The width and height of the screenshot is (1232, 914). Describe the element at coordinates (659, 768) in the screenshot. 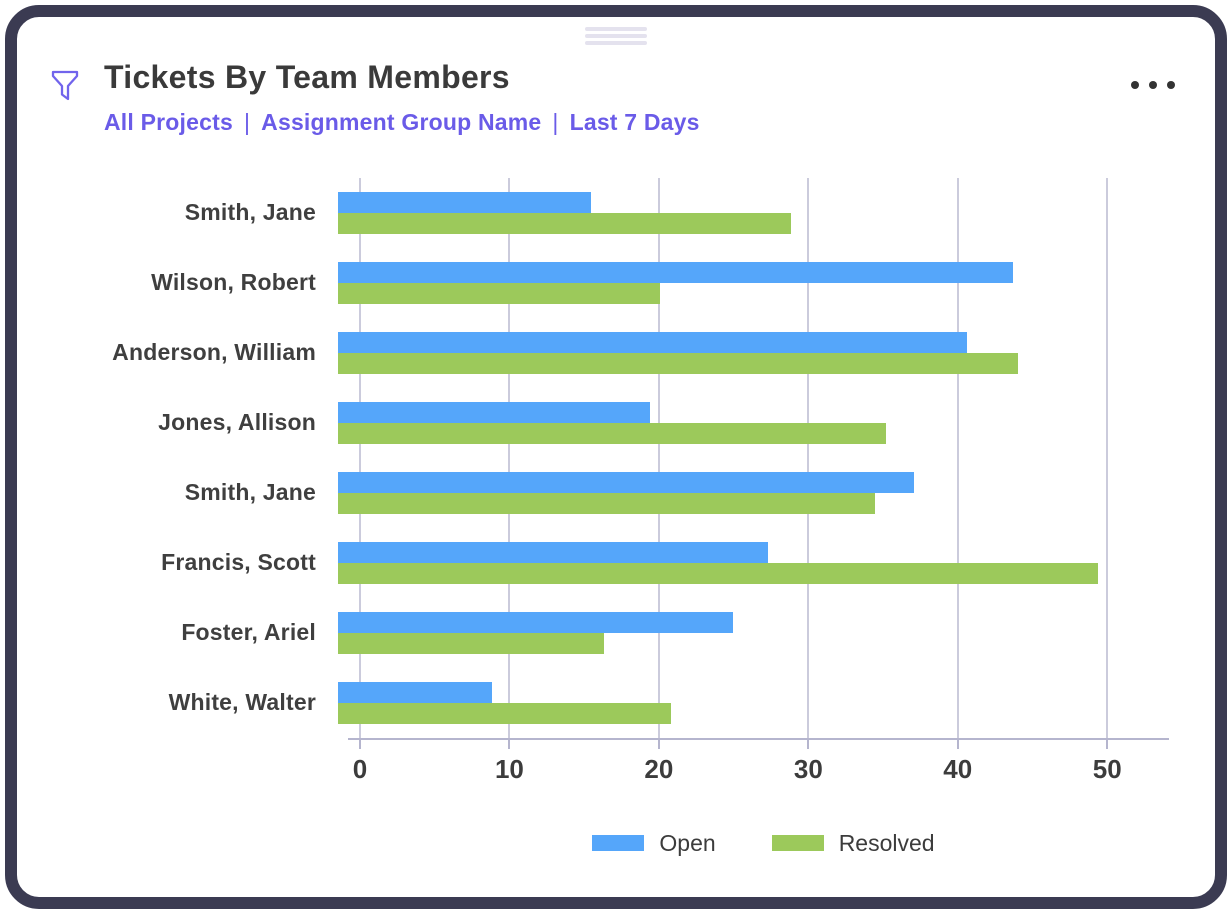

I see `axis-tick-label: 20` at that location.